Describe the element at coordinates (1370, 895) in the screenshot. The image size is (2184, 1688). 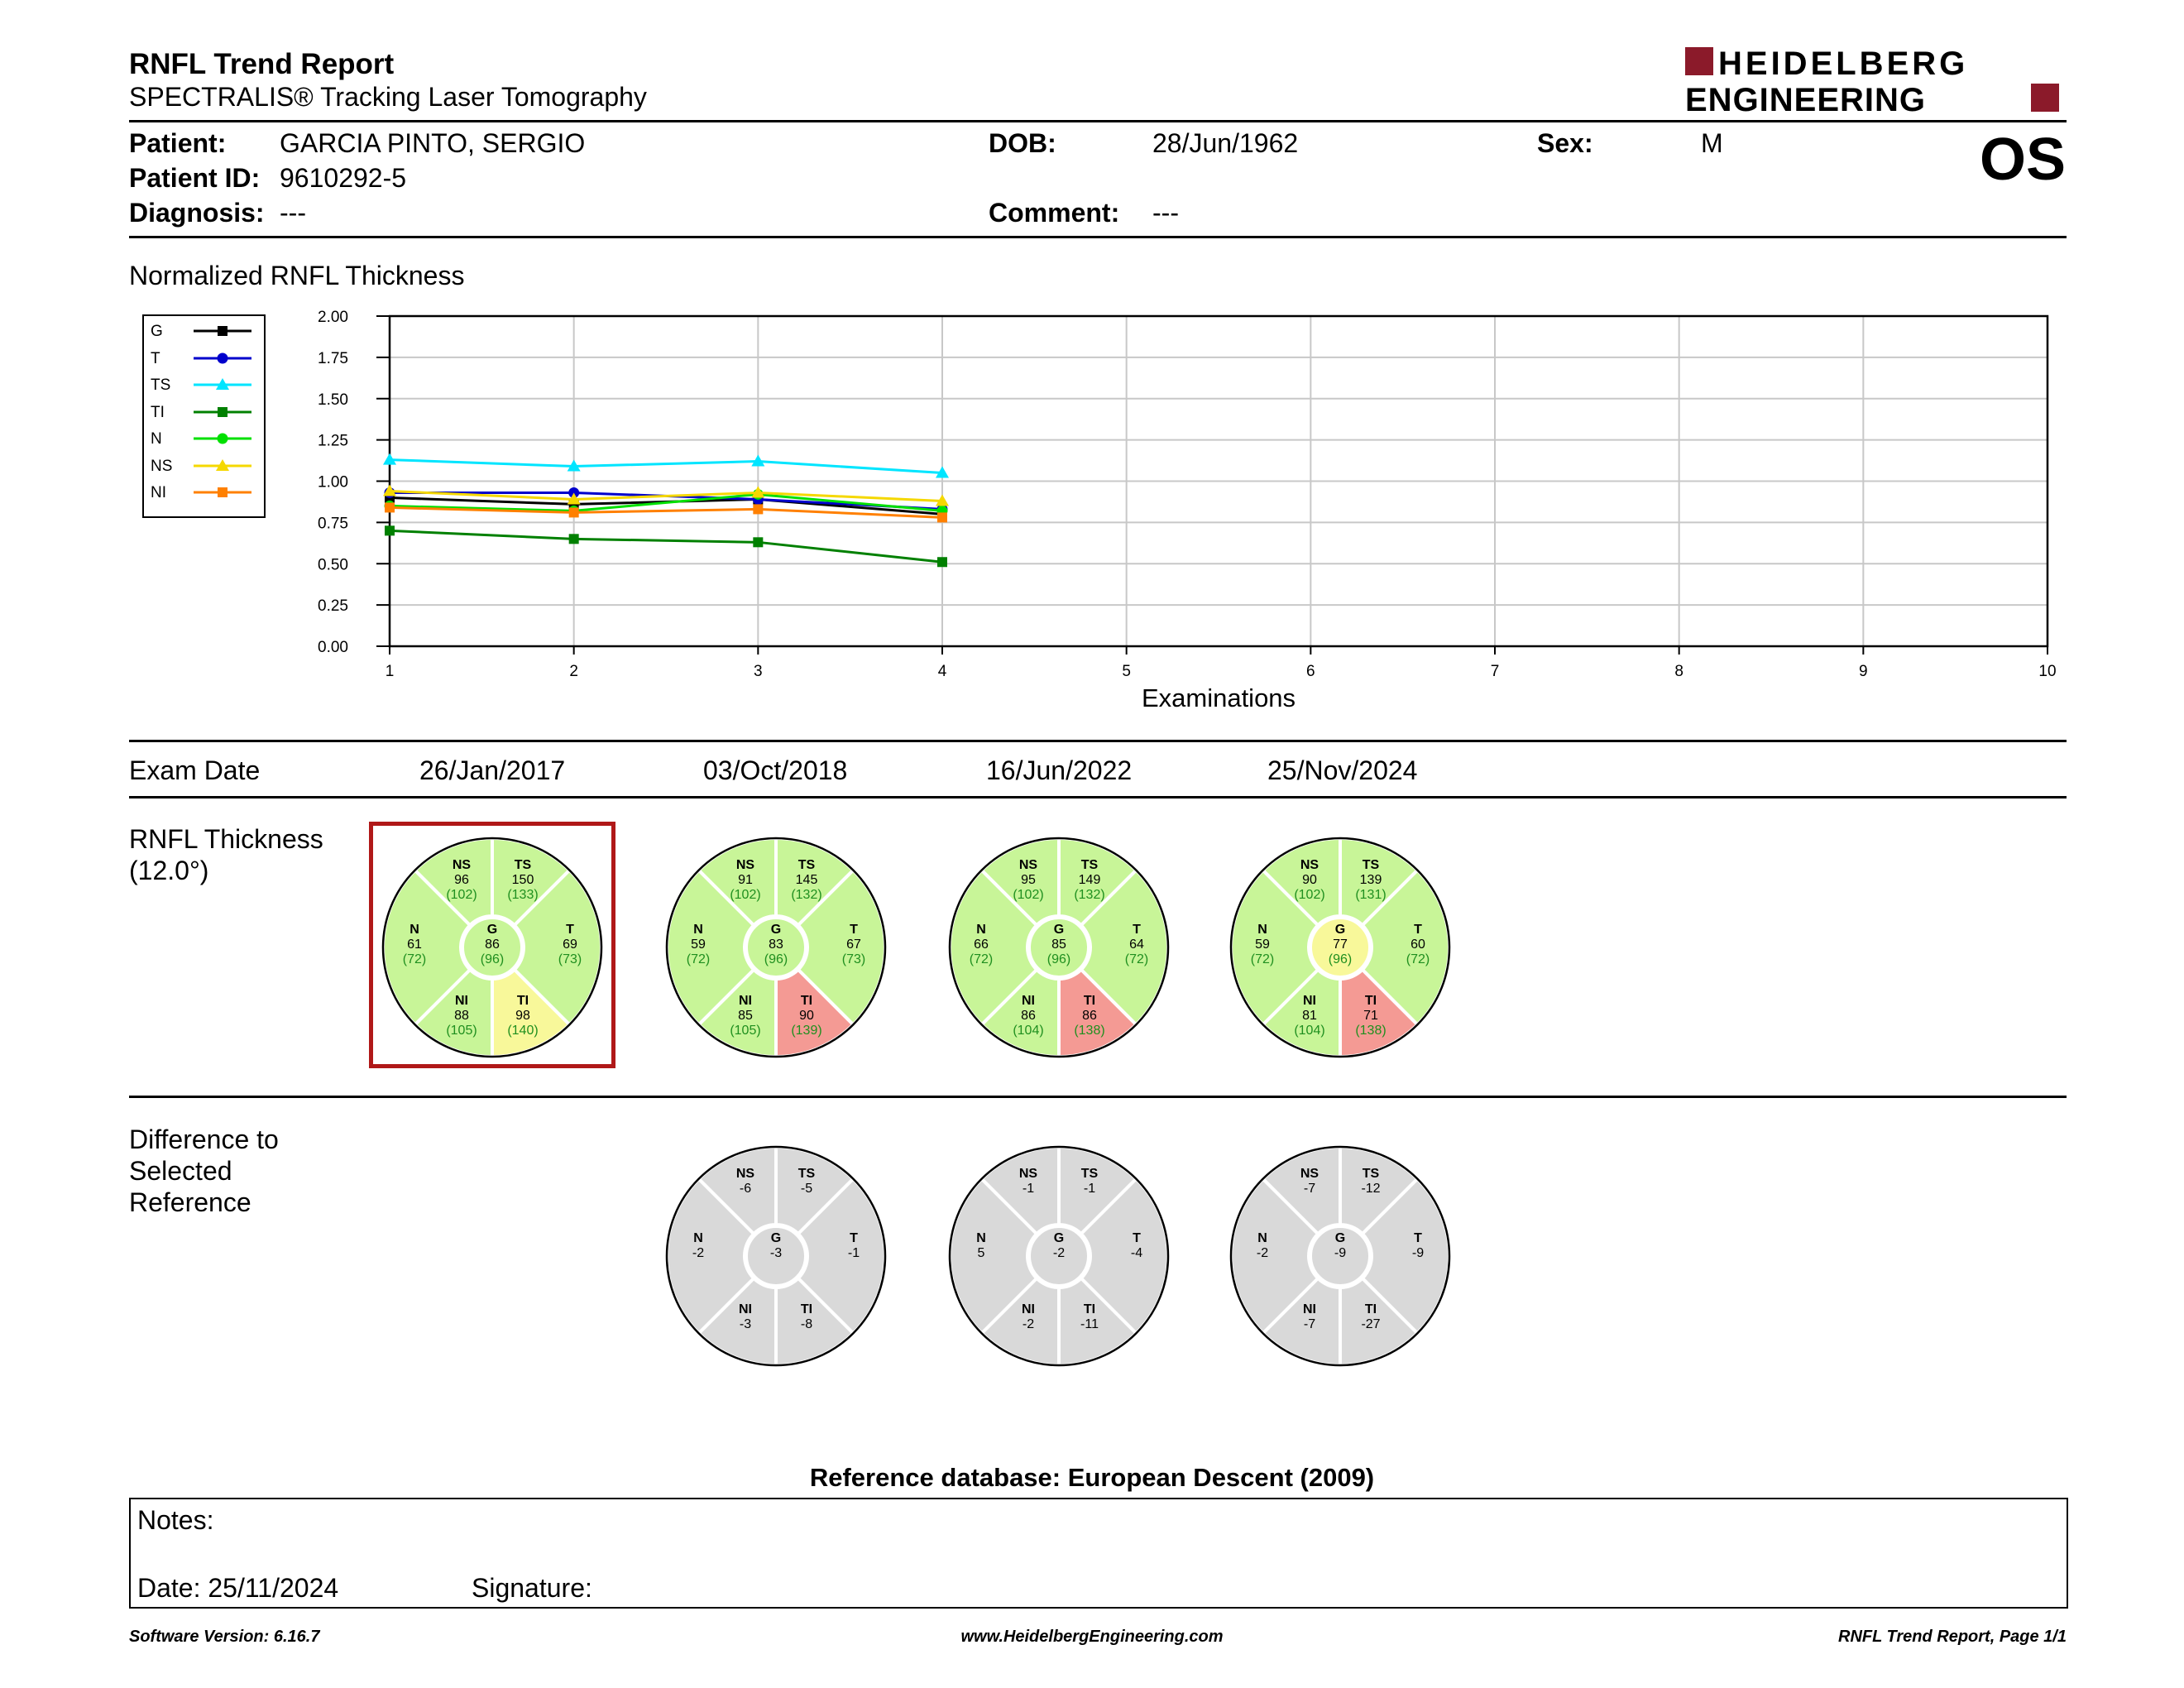
I see `sector-normative-ts: (131)` at that location.